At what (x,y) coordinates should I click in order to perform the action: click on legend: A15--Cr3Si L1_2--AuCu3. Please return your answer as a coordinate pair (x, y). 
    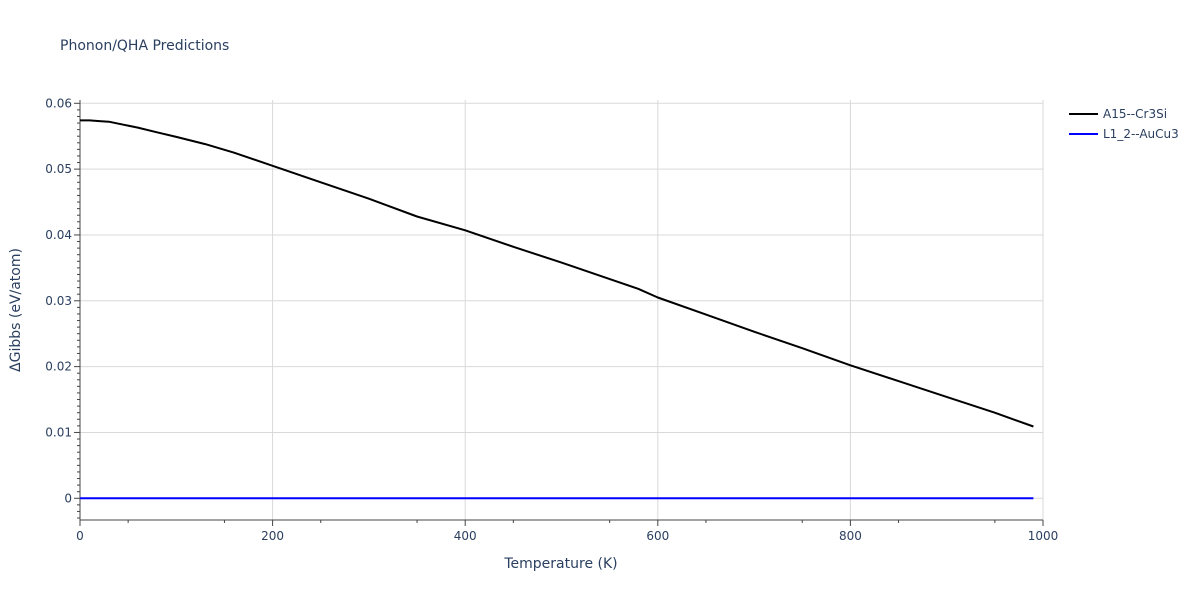
    Looking at the image, I should click on (1124, 124).